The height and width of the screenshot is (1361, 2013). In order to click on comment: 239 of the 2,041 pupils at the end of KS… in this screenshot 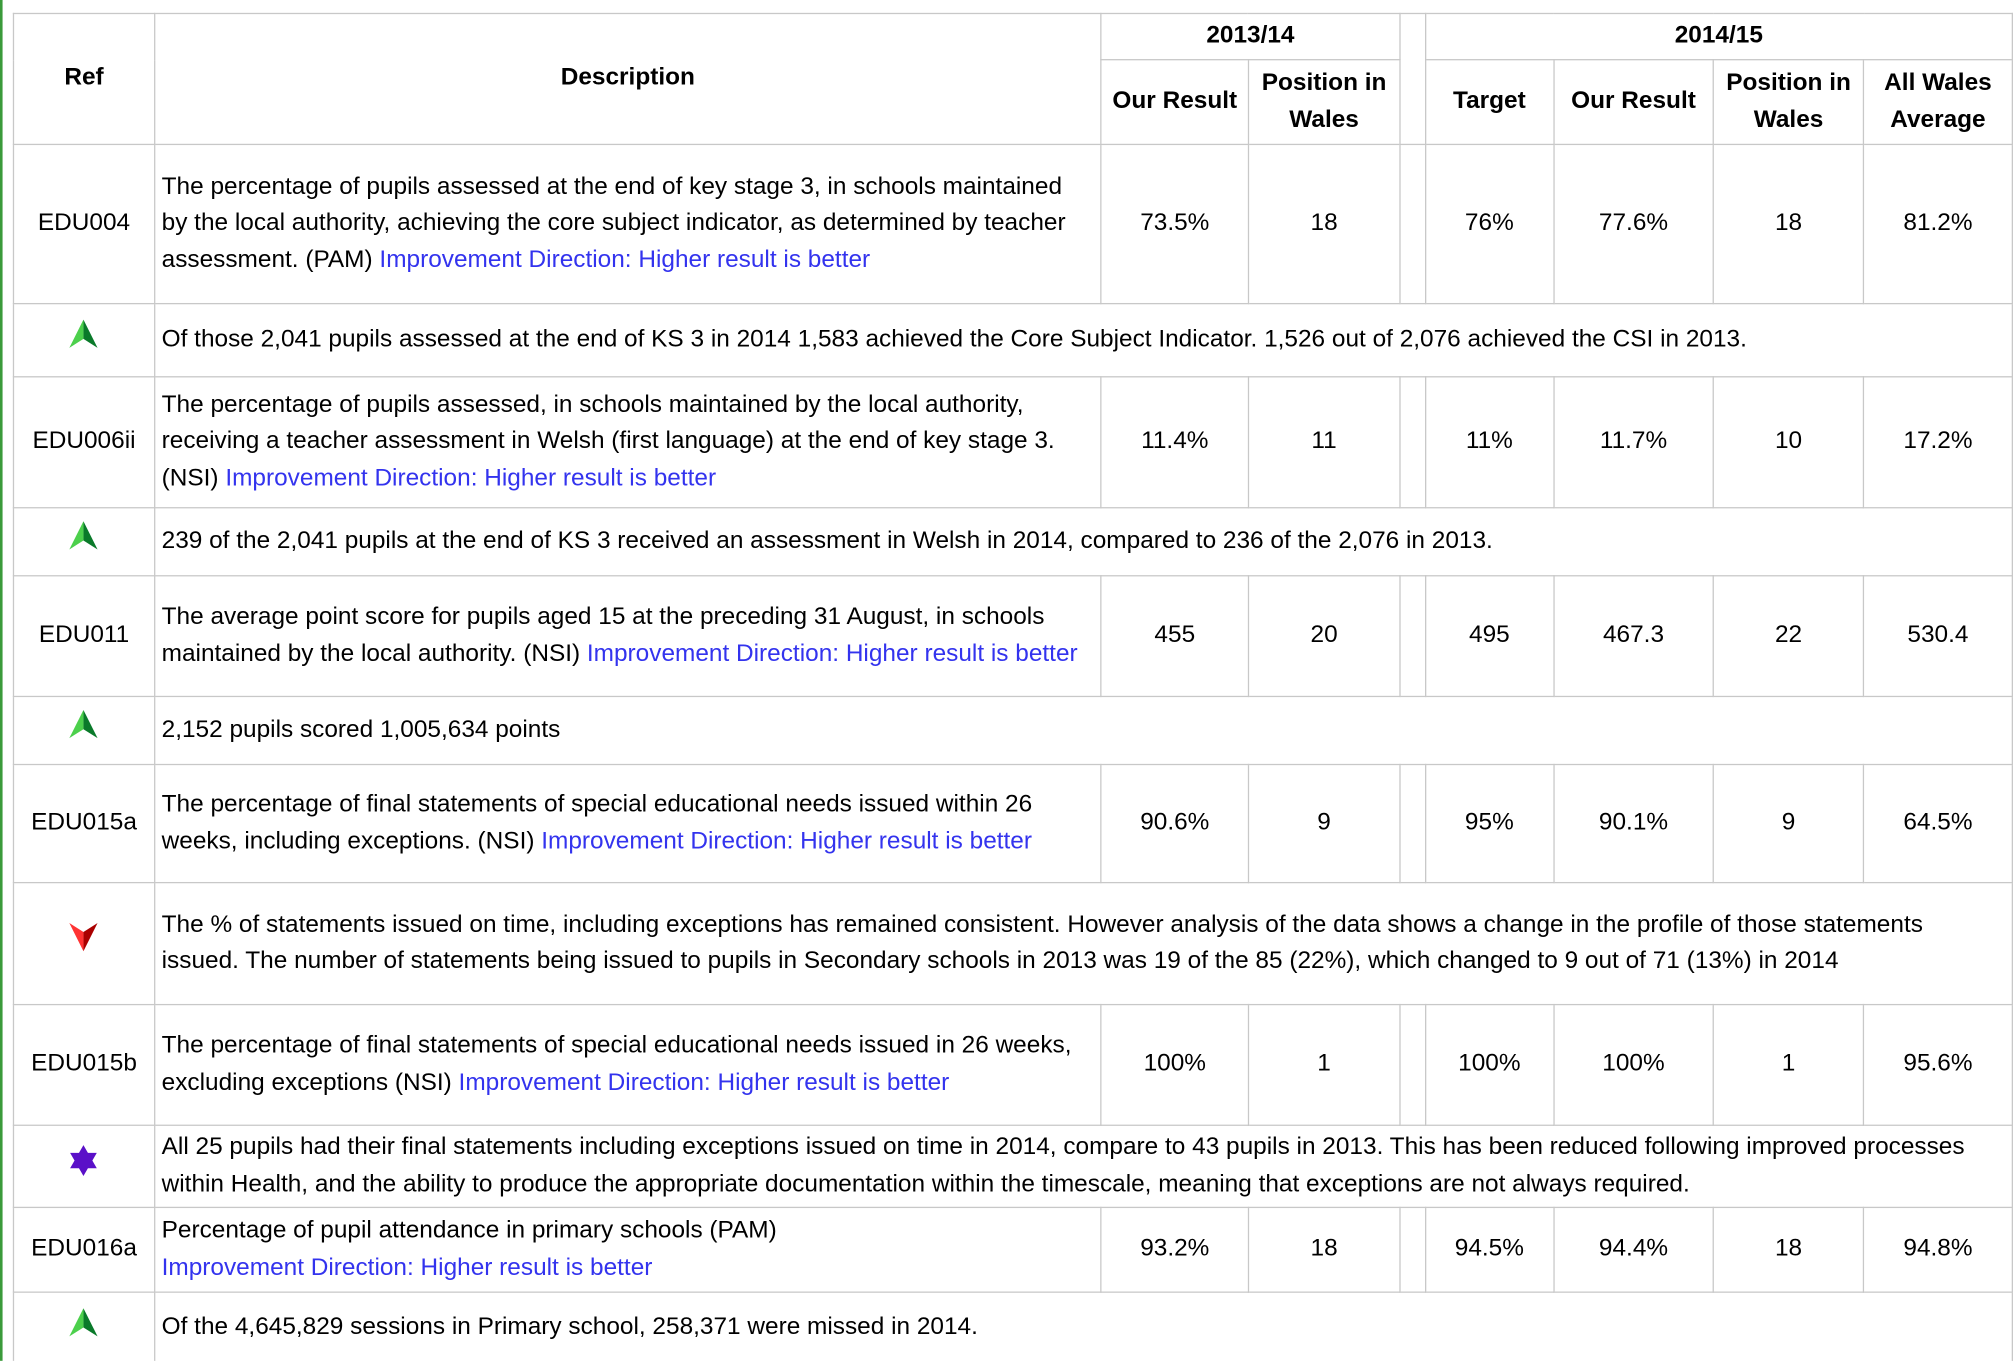, I will do `click(1083, 542)`.